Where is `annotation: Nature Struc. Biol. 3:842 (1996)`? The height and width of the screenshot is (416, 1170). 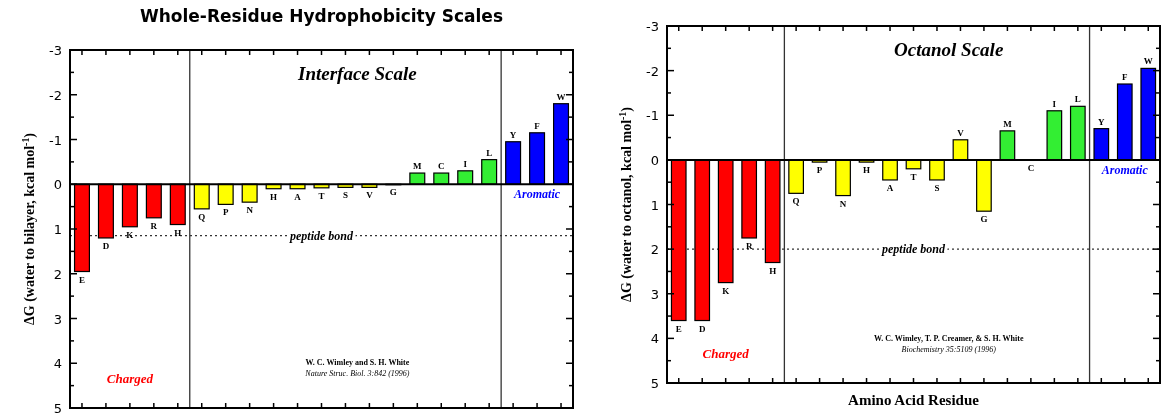 annotation: Nature Struc. Biol. 3:842 (1996) is located at coordinates (357, 374).